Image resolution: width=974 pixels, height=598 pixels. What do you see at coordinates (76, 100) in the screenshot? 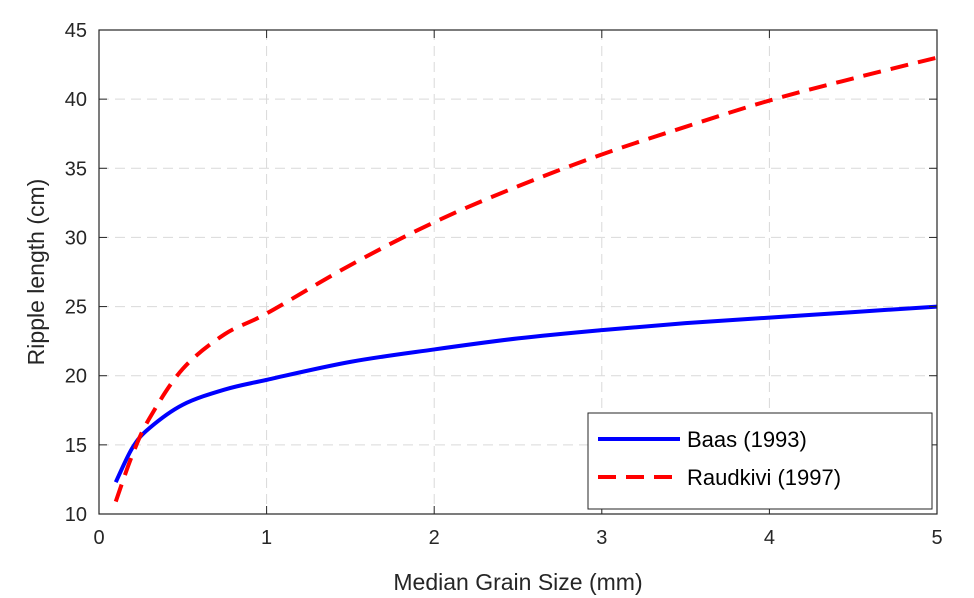
I see `y-tick-label: 40` at bounding box center [76, 100].